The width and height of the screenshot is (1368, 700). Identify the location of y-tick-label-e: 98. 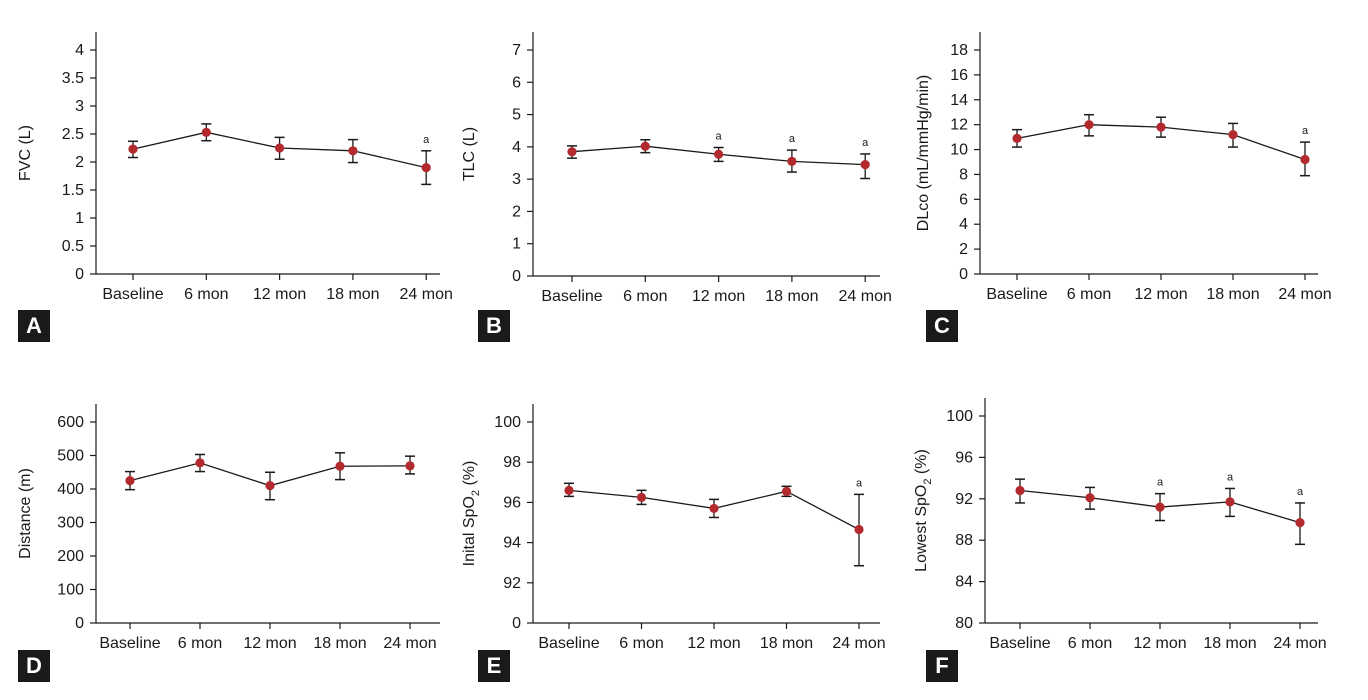
(512, 462).